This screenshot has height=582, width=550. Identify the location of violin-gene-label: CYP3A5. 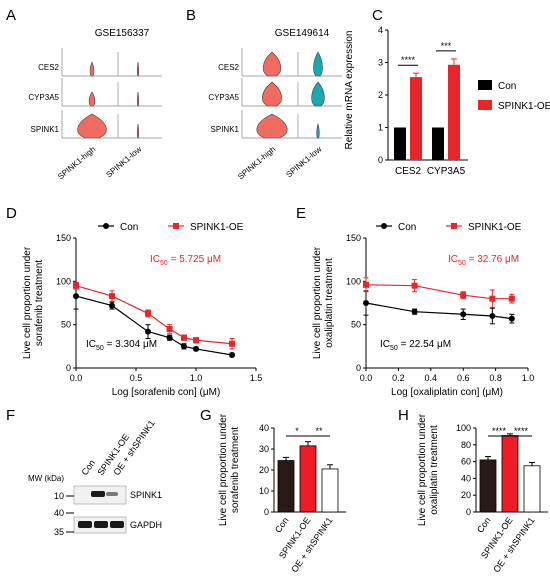
(43, 97).